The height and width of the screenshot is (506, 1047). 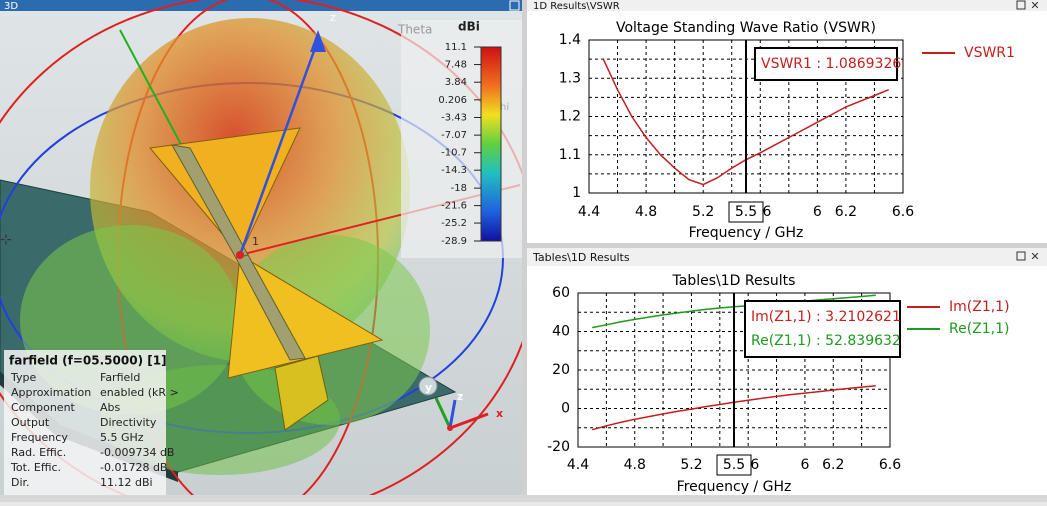 What do you see at coordinates (565, 409) in the screenshot?
I see `y-tick-label: 0` at bounding box center [565, 409].